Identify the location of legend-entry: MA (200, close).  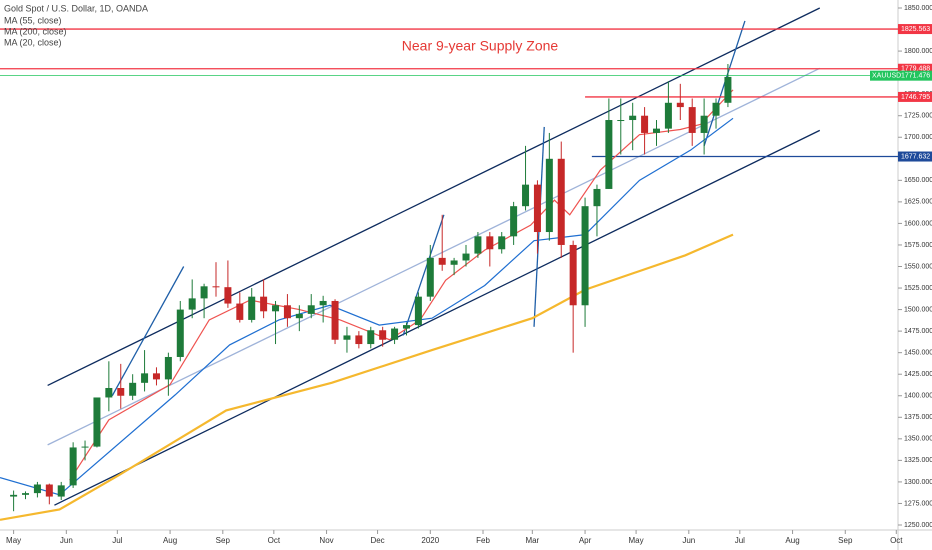
(35, 31).